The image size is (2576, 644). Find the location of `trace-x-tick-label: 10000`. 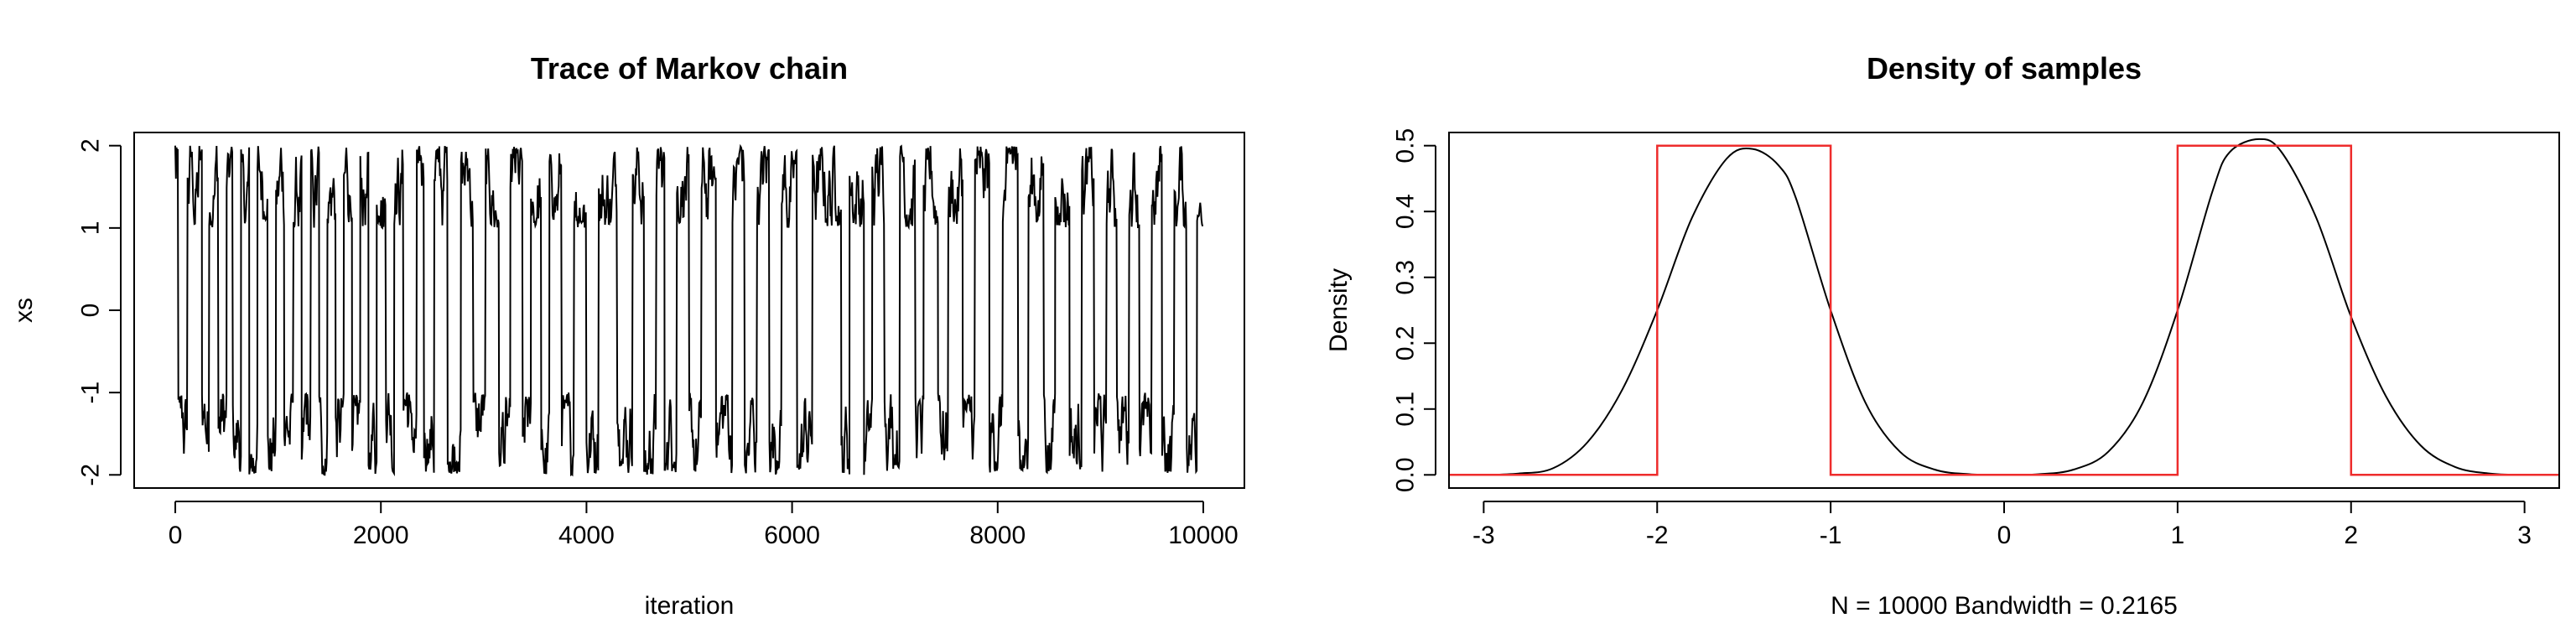

trace-x-tick-label: 10000 is located at coordinates (1203, 535).